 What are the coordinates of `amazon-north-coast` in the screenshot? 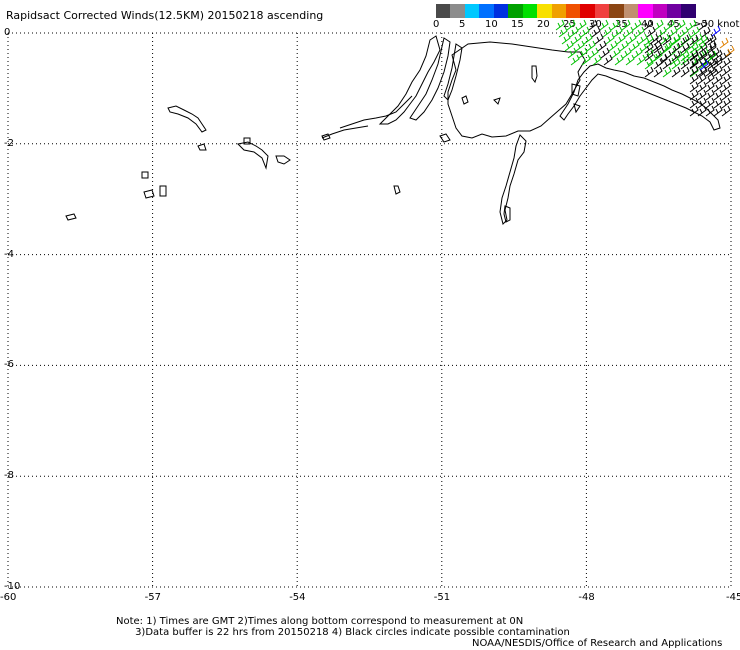 It's located at (376, 112).